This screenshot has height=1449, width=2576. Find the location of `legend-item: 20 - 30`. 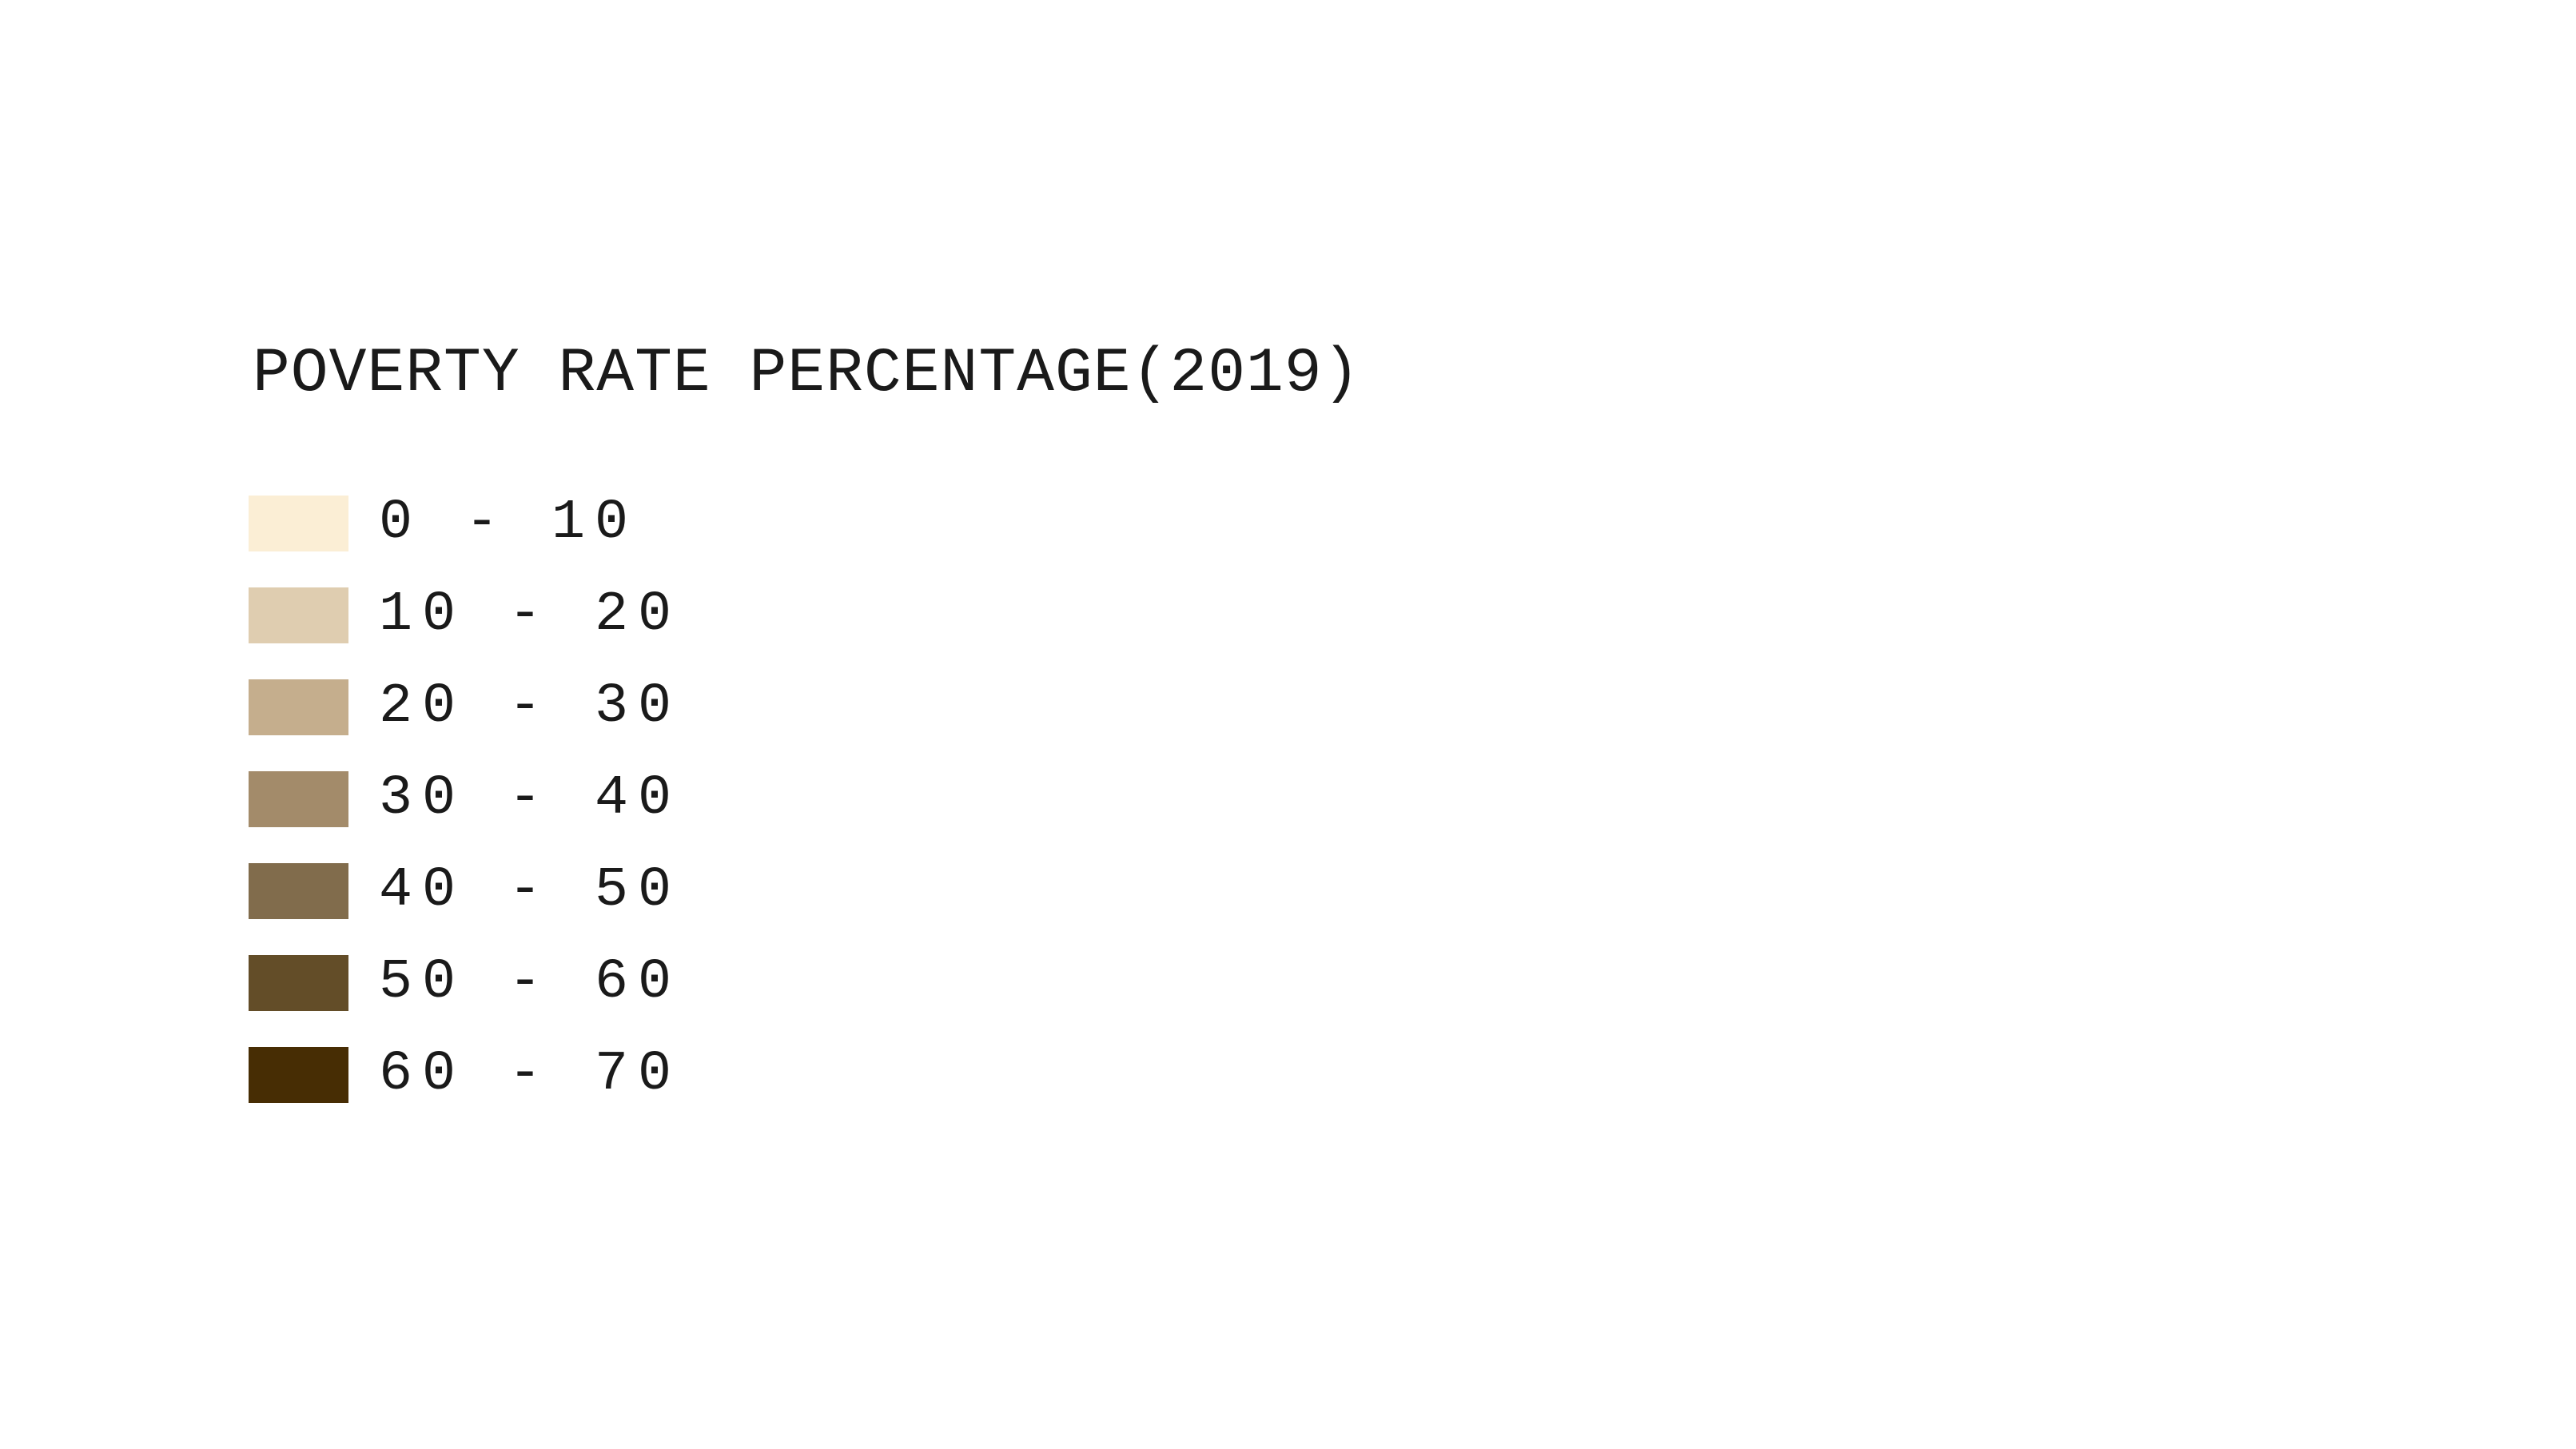

legend-item: 20 - 30 is located at coordinates (465, 707).